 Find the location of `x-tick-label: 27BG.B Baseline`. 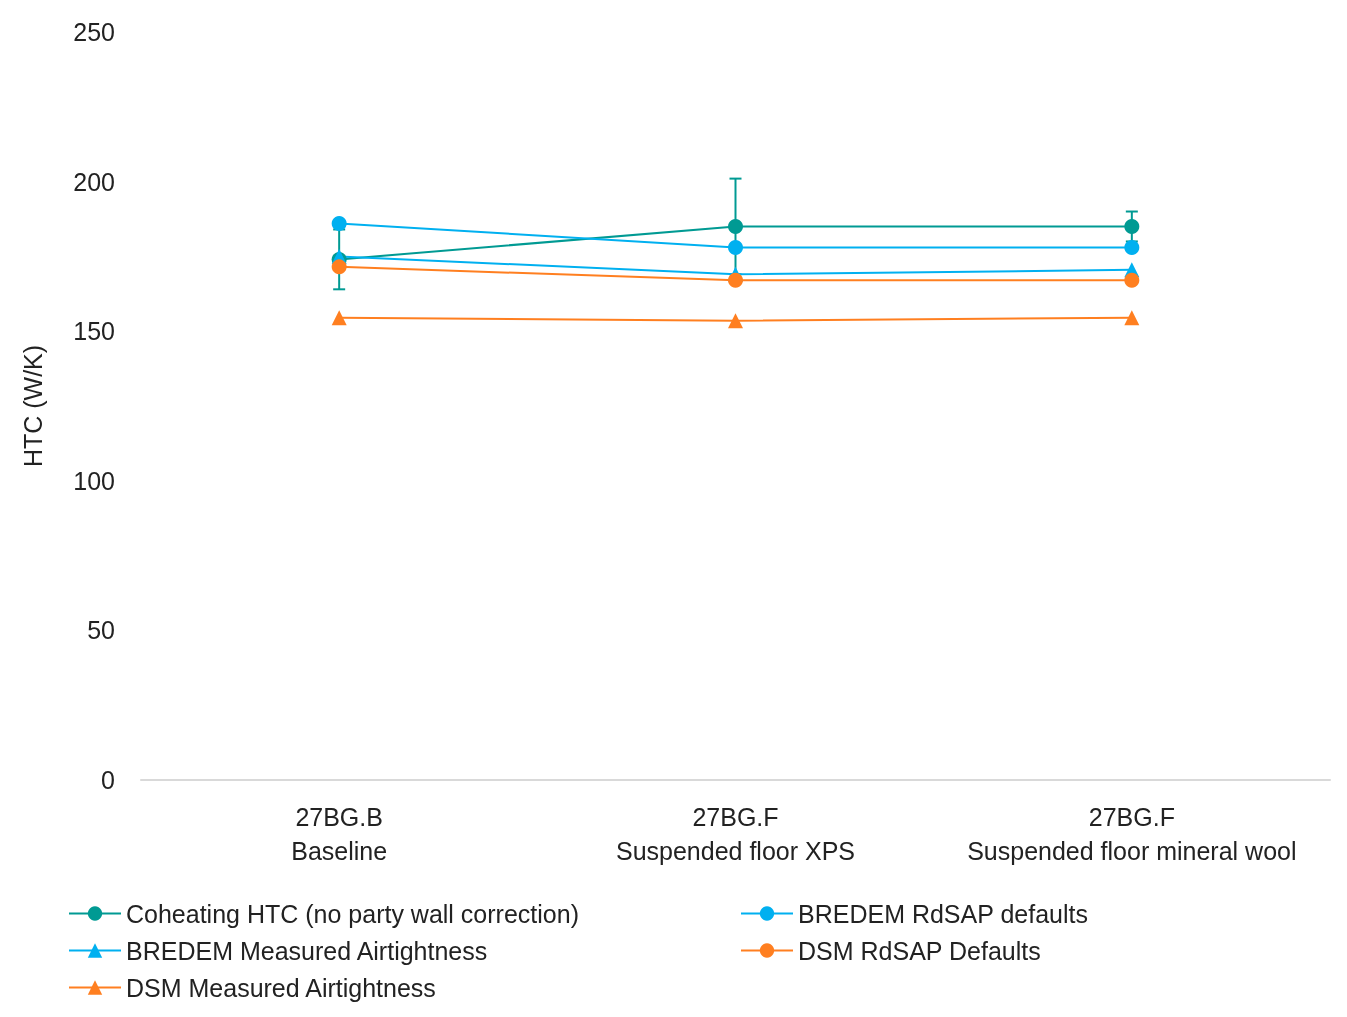

x-tick-label: 27BG.B Baseline is located at coordinates (339, 834).